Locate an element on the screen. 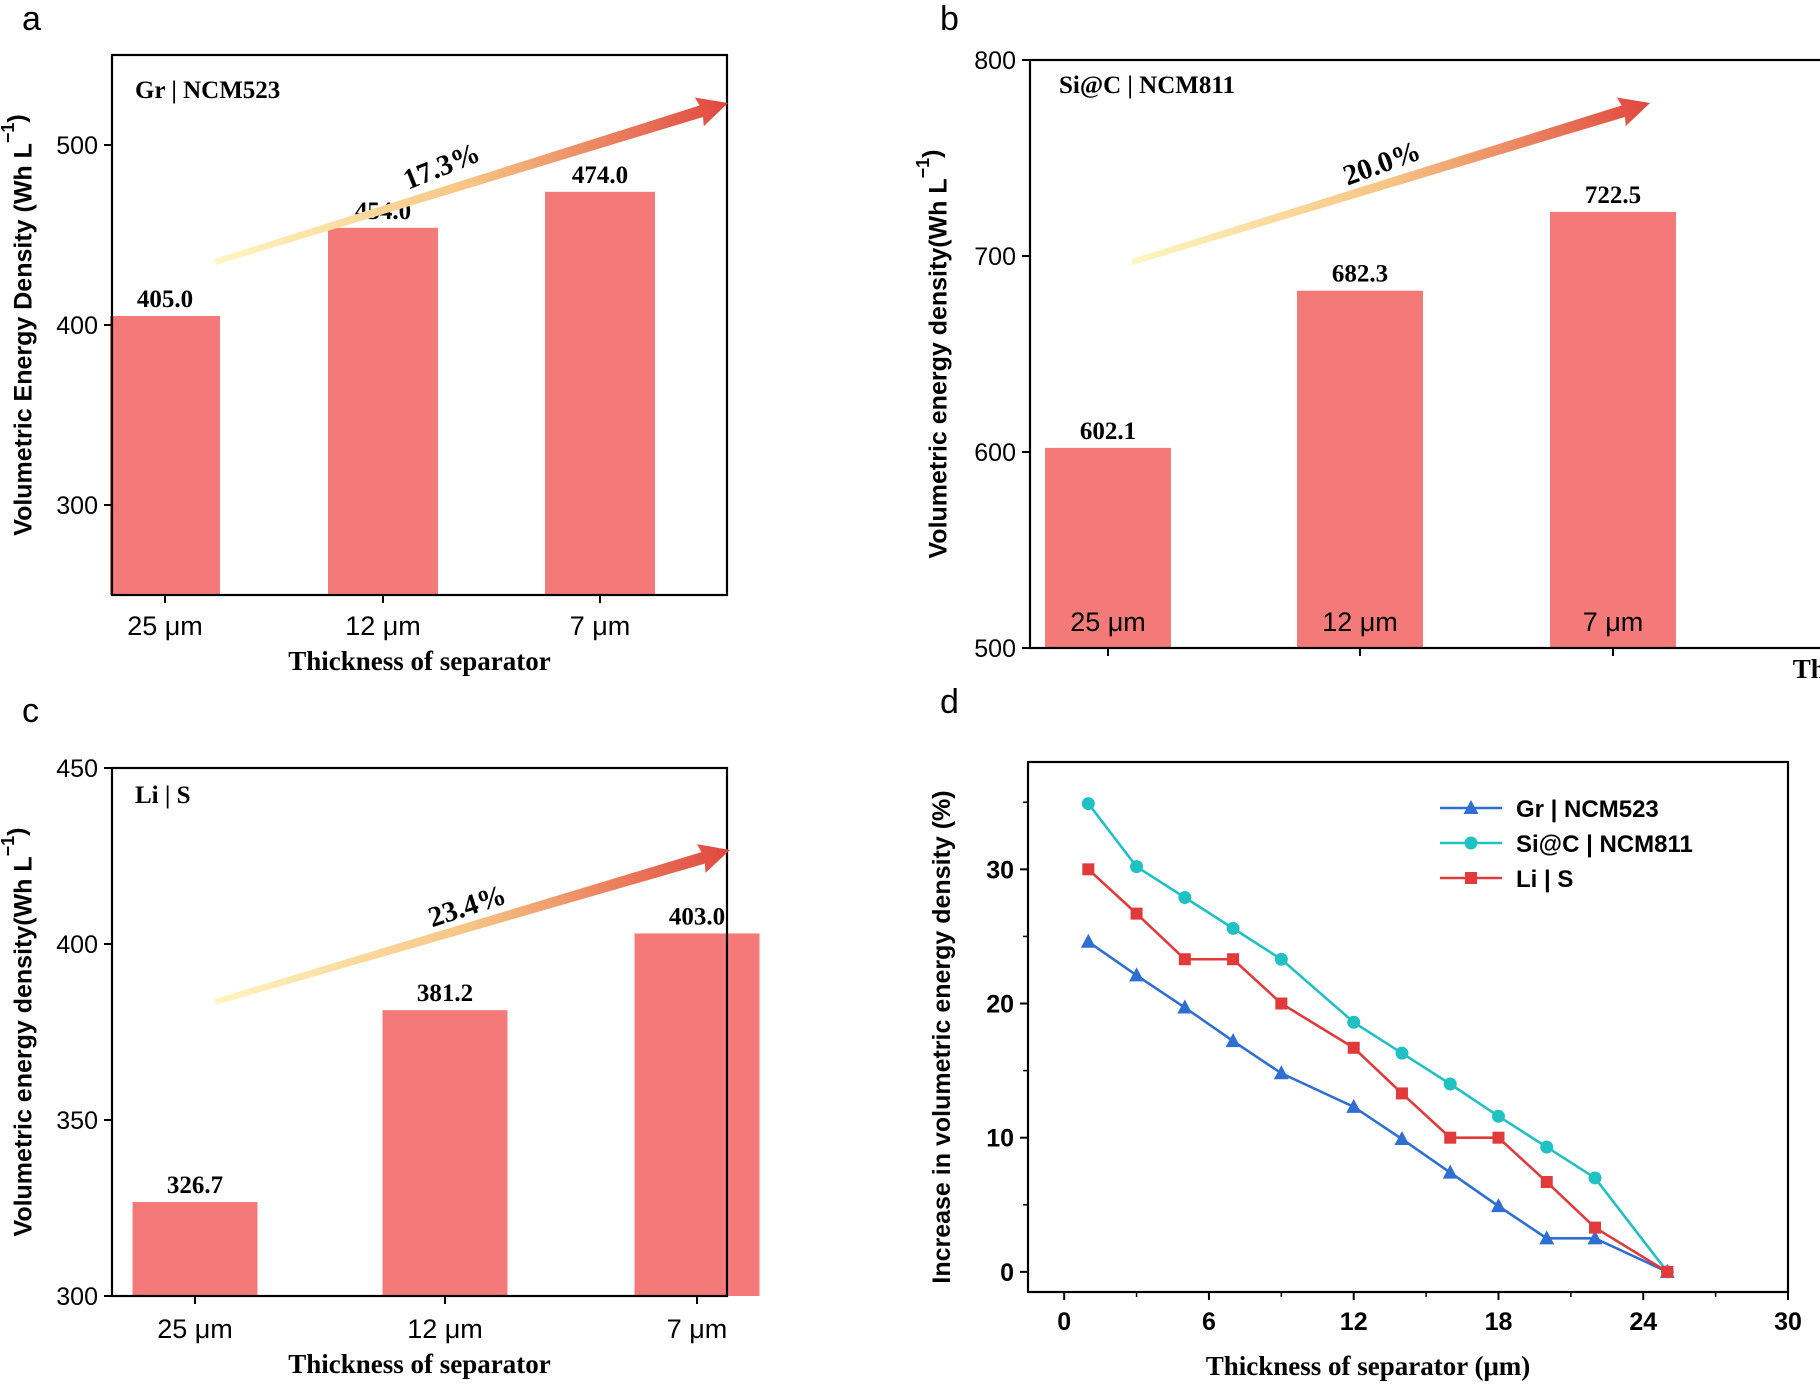 Image resolution: width=1820 pixels, height=1392 pixels. x-axis-label: Thickness of separator (μm) is located at coordinates (1368, 1366).